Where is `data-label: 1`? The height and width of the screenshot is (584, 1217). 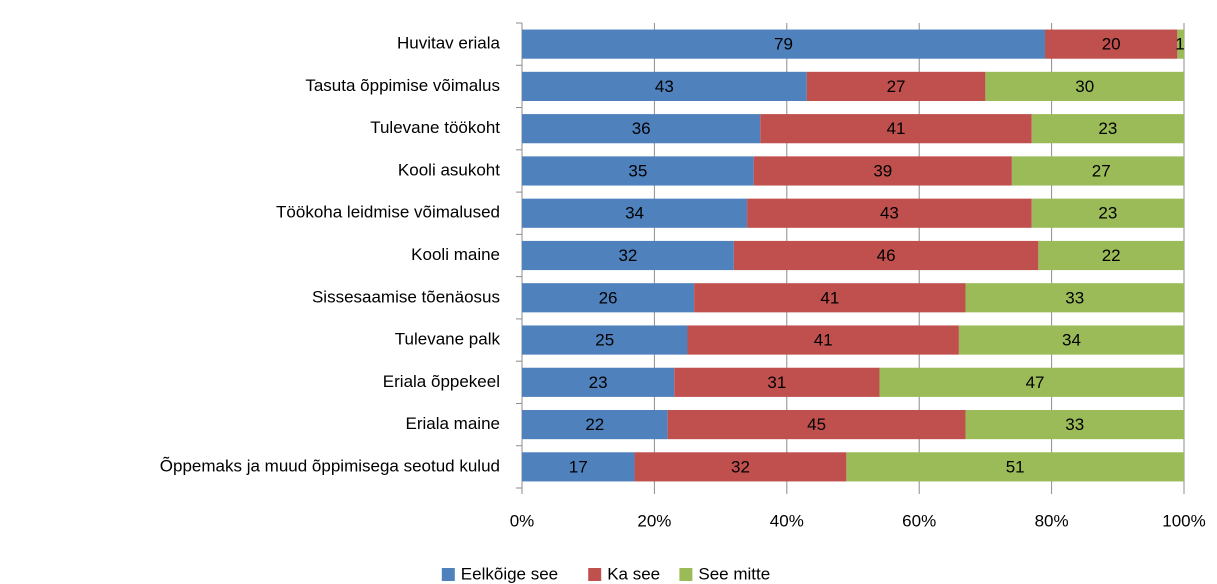
data-label: 1 is located at coordinates (1179, 44).